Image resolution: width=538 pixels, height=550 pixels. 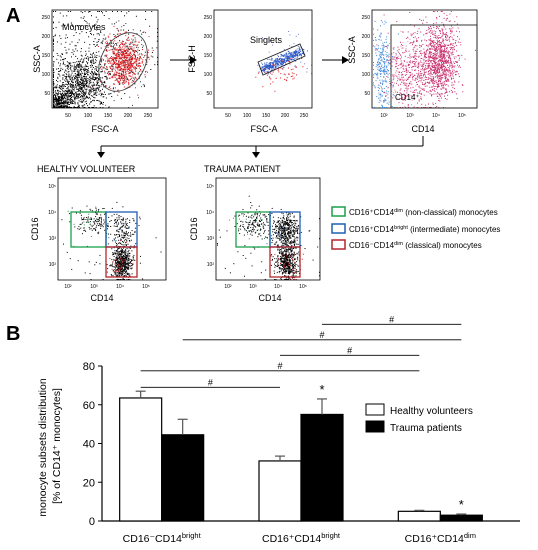 What do you see at coordinates (424, 59) in the screenshot?
I see `scatter-dots` at bounding box center [424, 59].